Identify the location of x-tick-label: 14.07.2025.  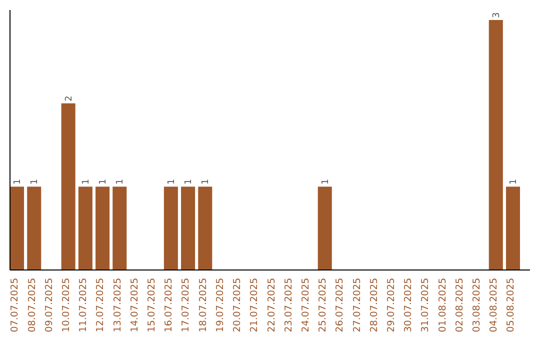
(134, 305).